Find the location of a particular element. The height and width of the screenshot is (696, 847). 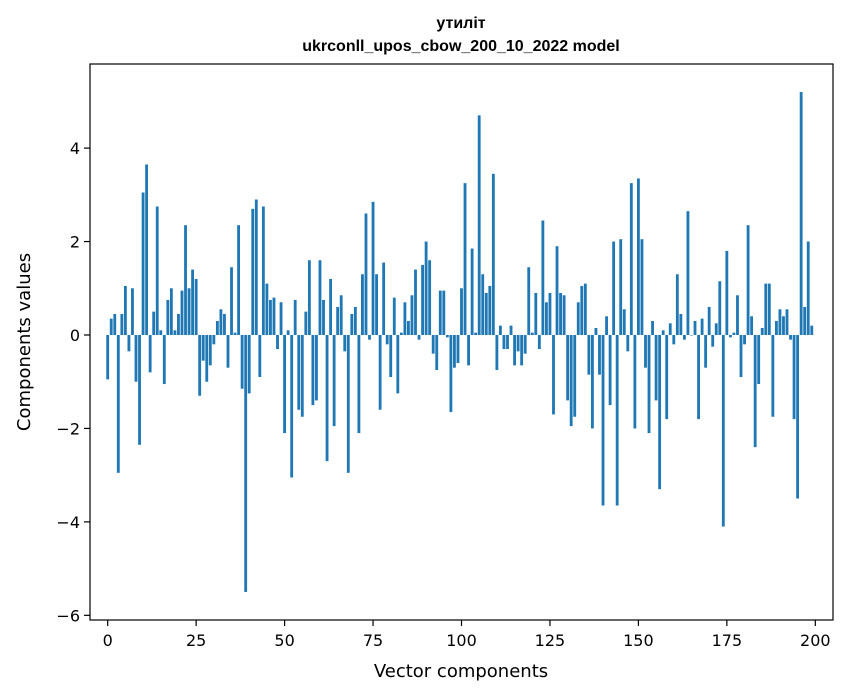

chart-title: утиліт is located at coordinates (460, 23).